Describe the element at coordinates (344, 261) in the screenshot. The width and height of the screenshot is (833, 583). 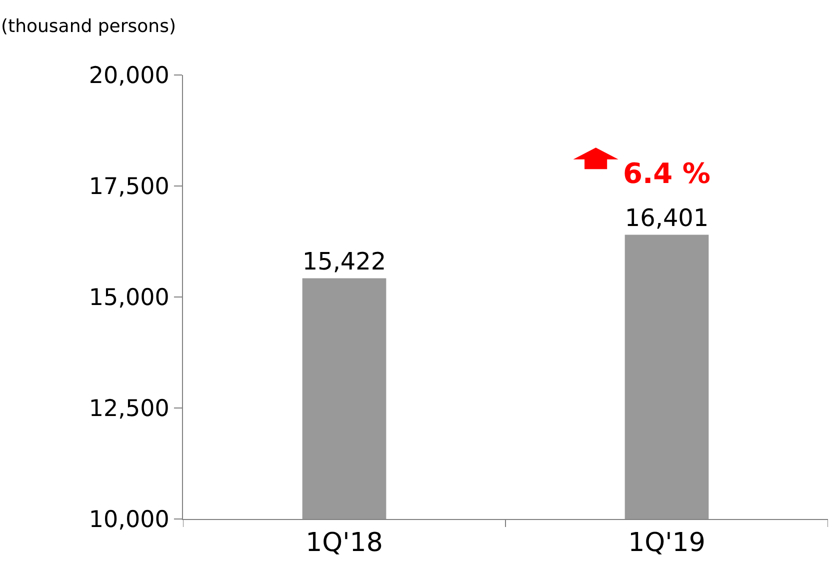
I see `data-label: 15,422` at that location.